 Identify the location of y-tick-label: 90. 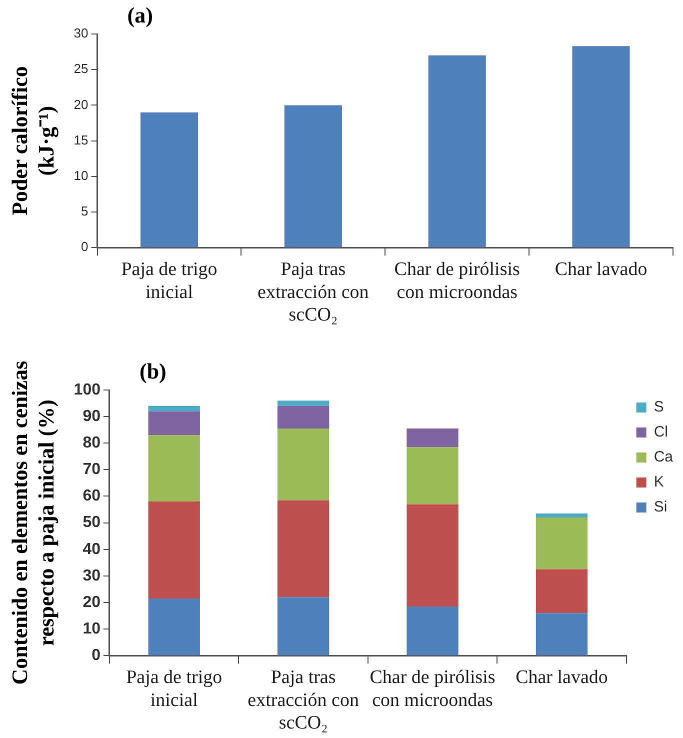
(91, 416).